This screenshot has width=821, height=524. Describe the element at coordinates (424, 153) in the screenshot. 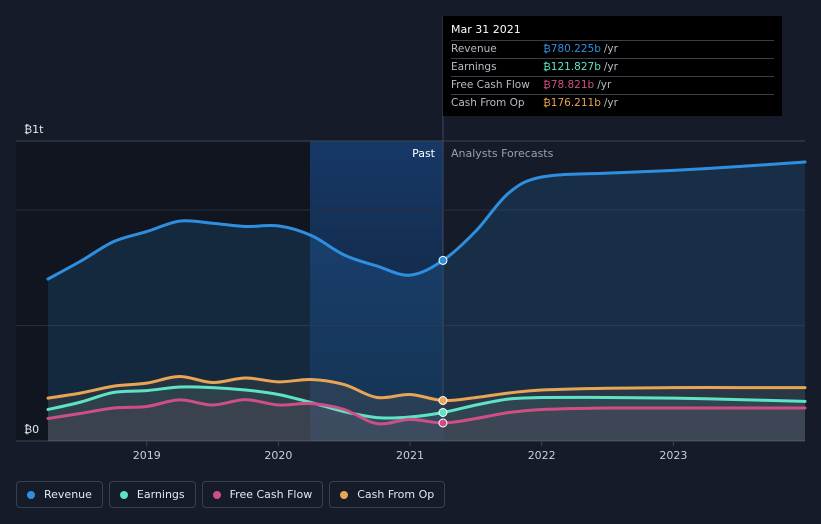

I see `past-label: Past` at that location.